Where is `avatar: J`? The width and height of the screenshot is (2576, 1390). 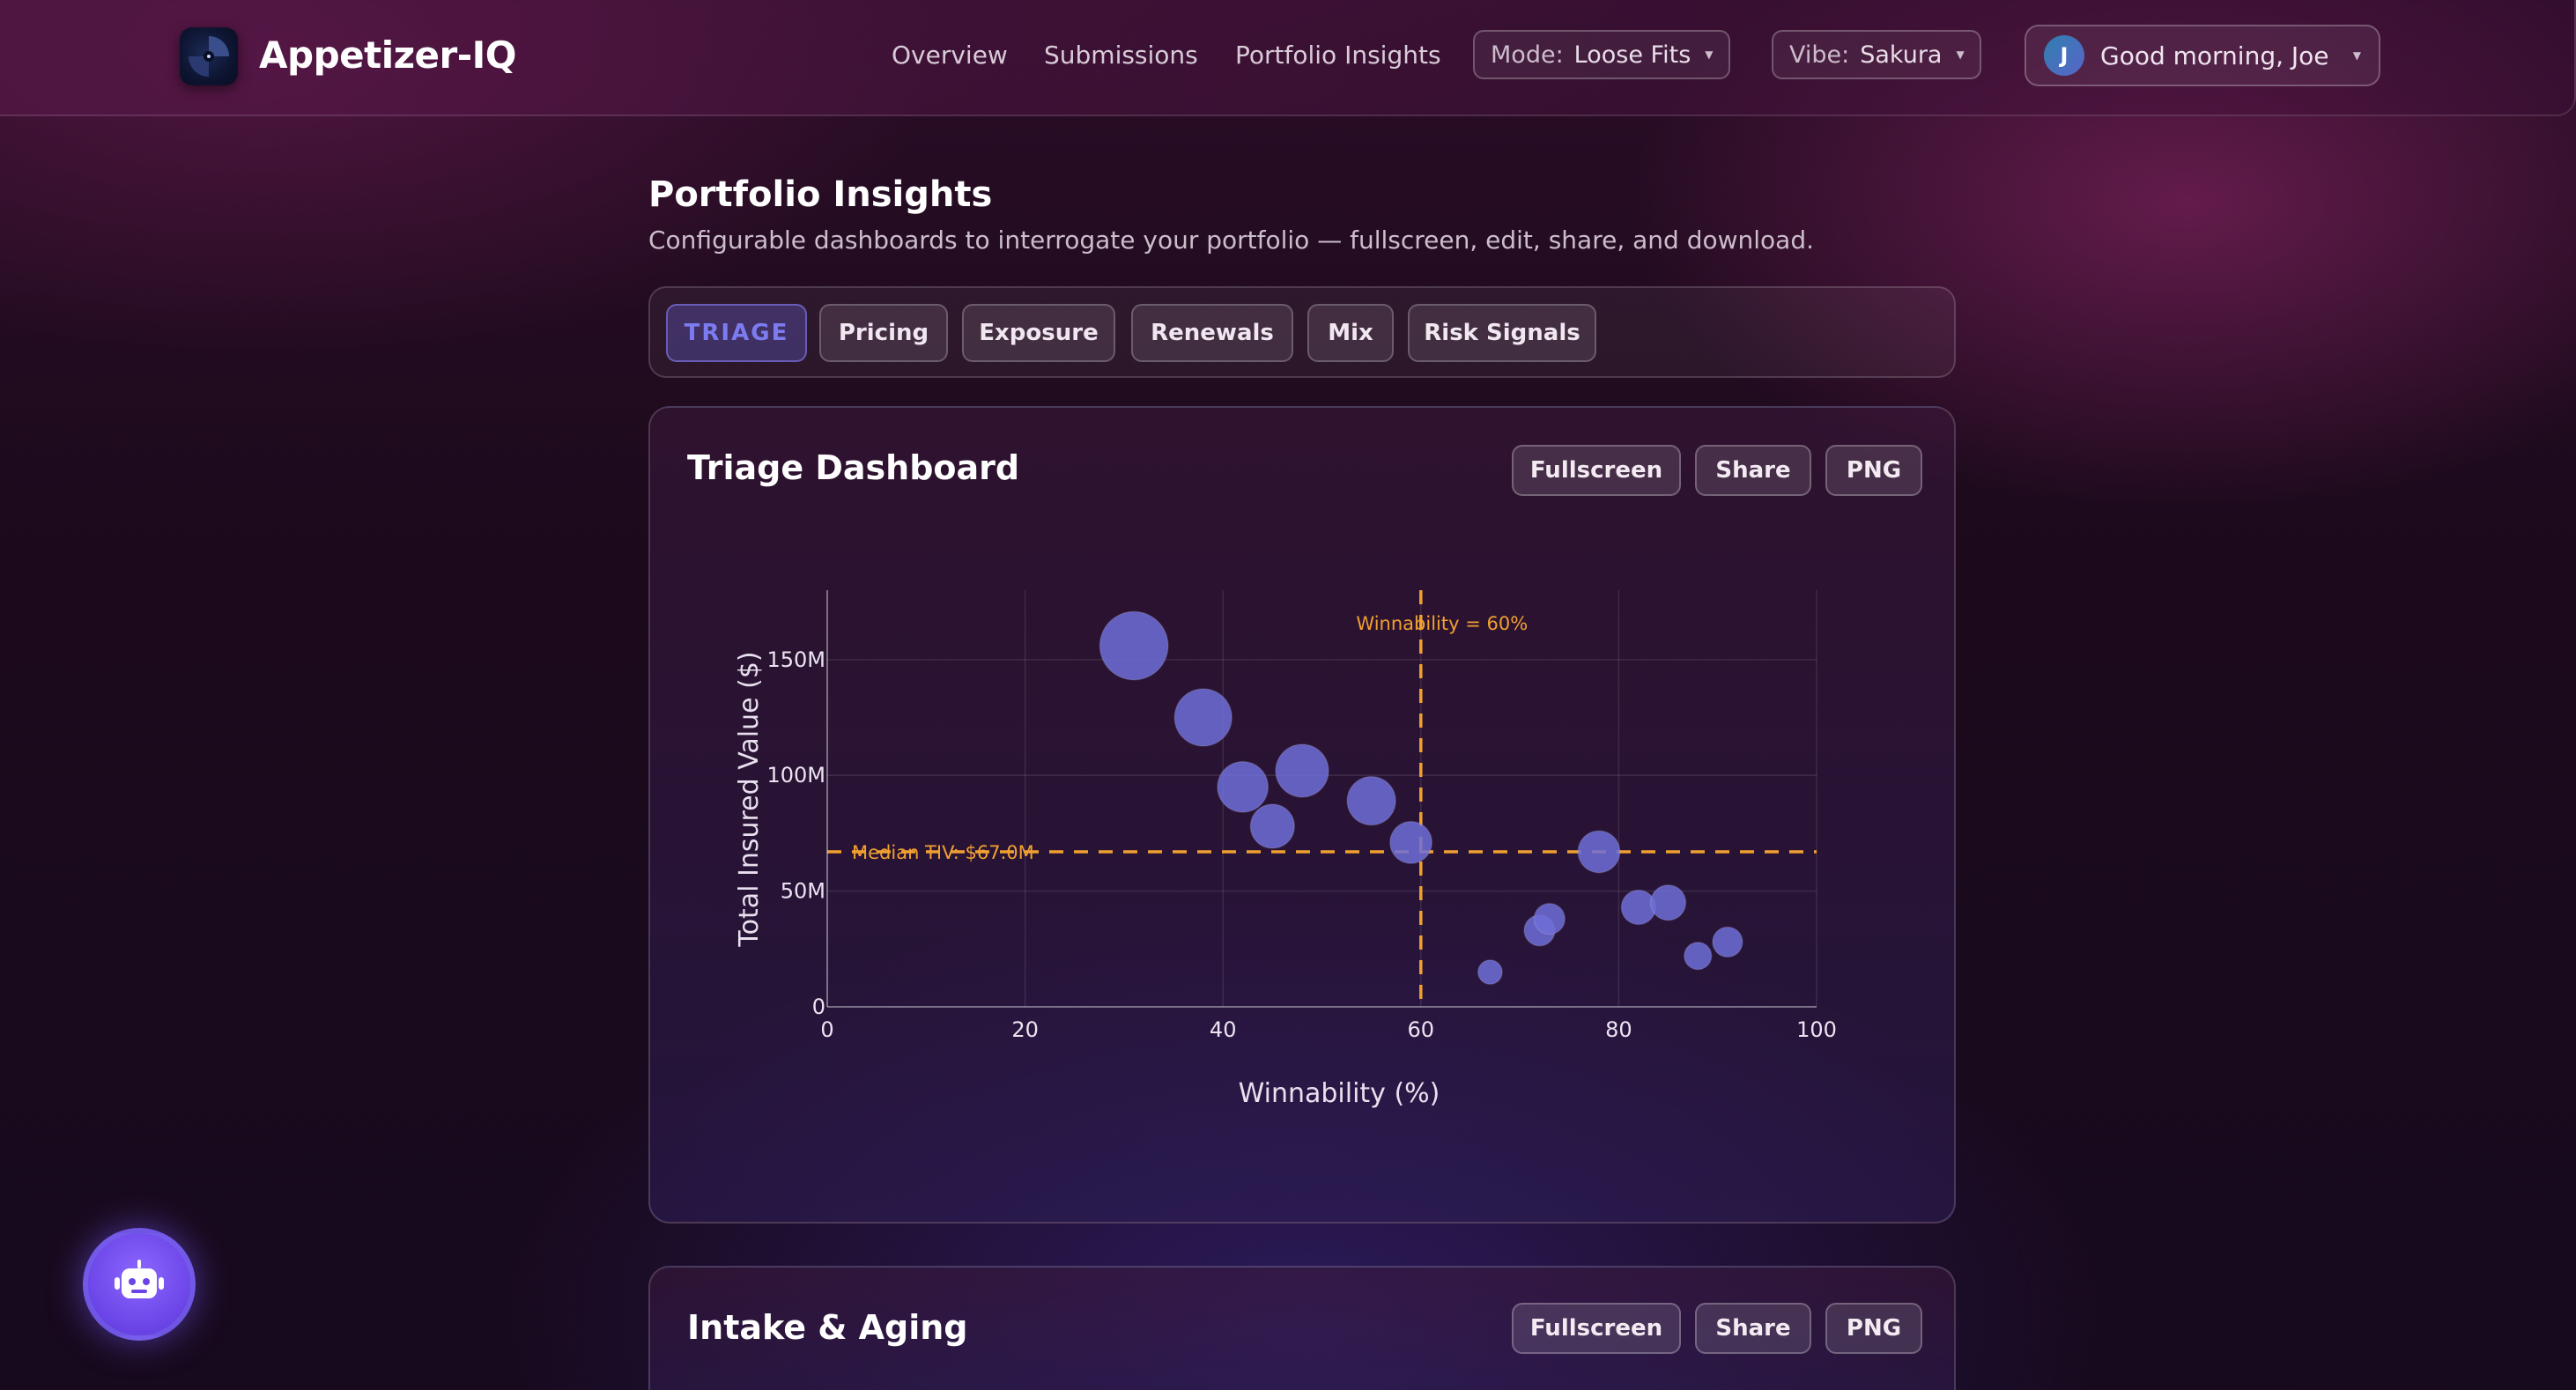
avatar: J is located at coordinates (2064, 55).